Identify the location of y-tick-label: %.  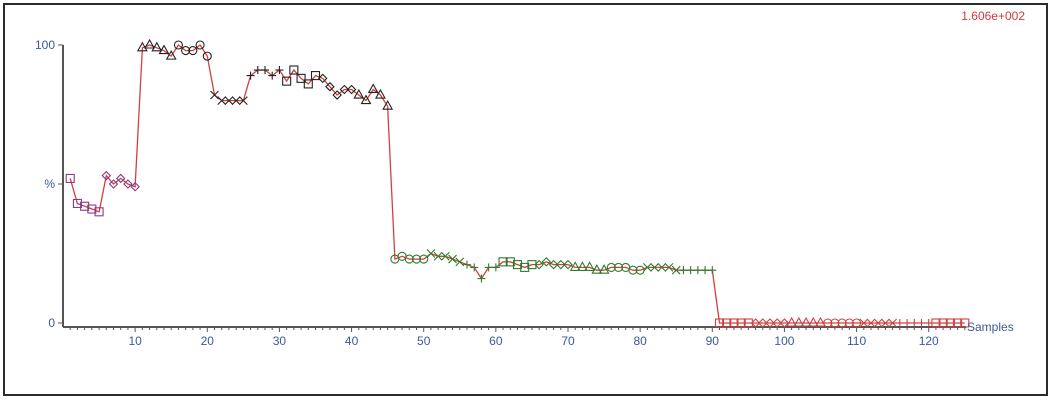
(49, 184).